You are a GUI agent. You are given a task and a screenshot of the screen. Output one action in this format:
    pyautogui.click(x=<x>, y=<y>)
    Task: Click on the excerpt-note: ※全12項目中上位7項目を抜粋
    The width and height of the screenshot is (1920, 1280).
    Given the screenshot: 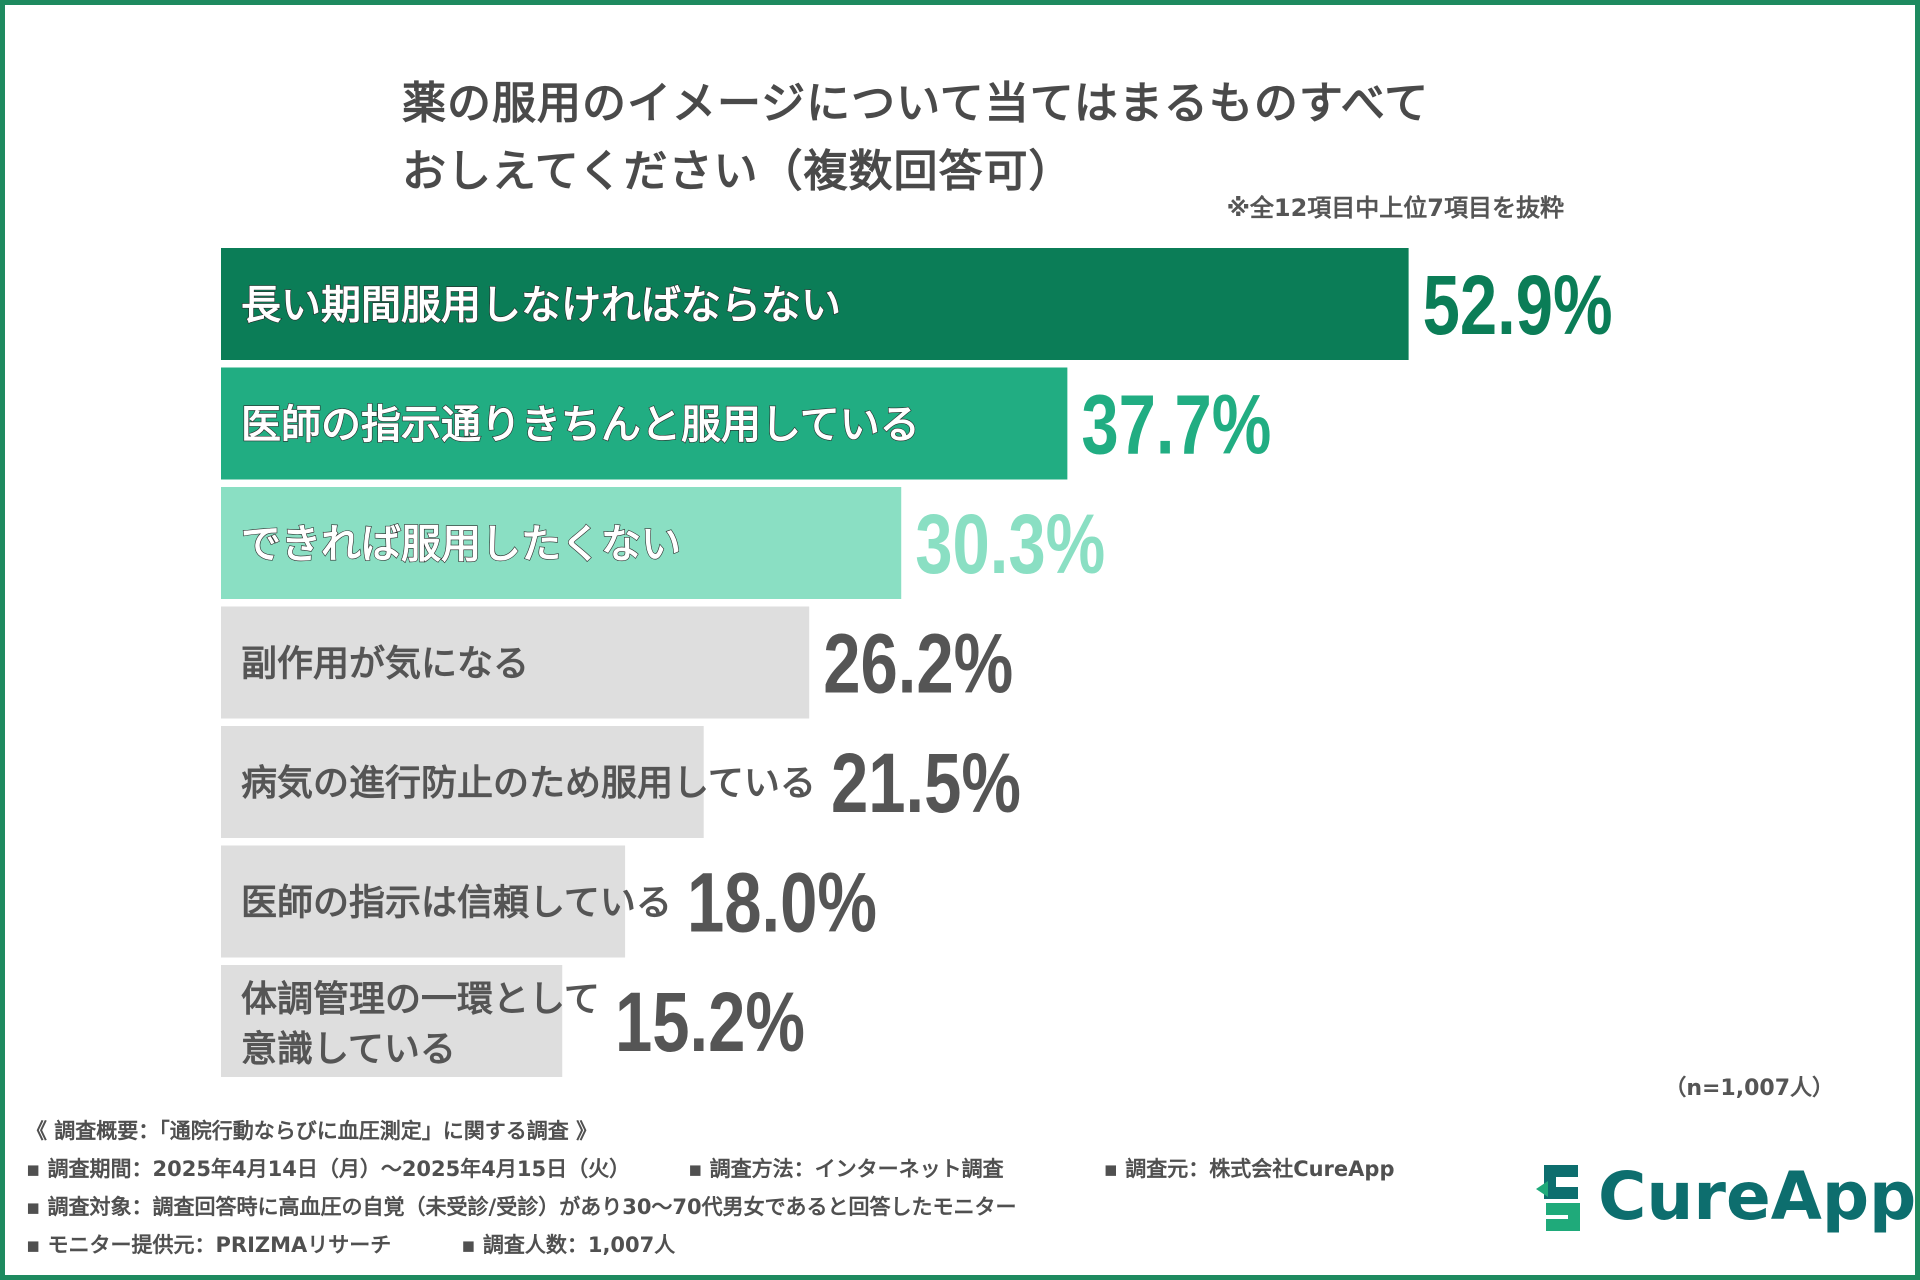 What is the action you would take?
    pyautogui.click(x=1395, y=208)
    